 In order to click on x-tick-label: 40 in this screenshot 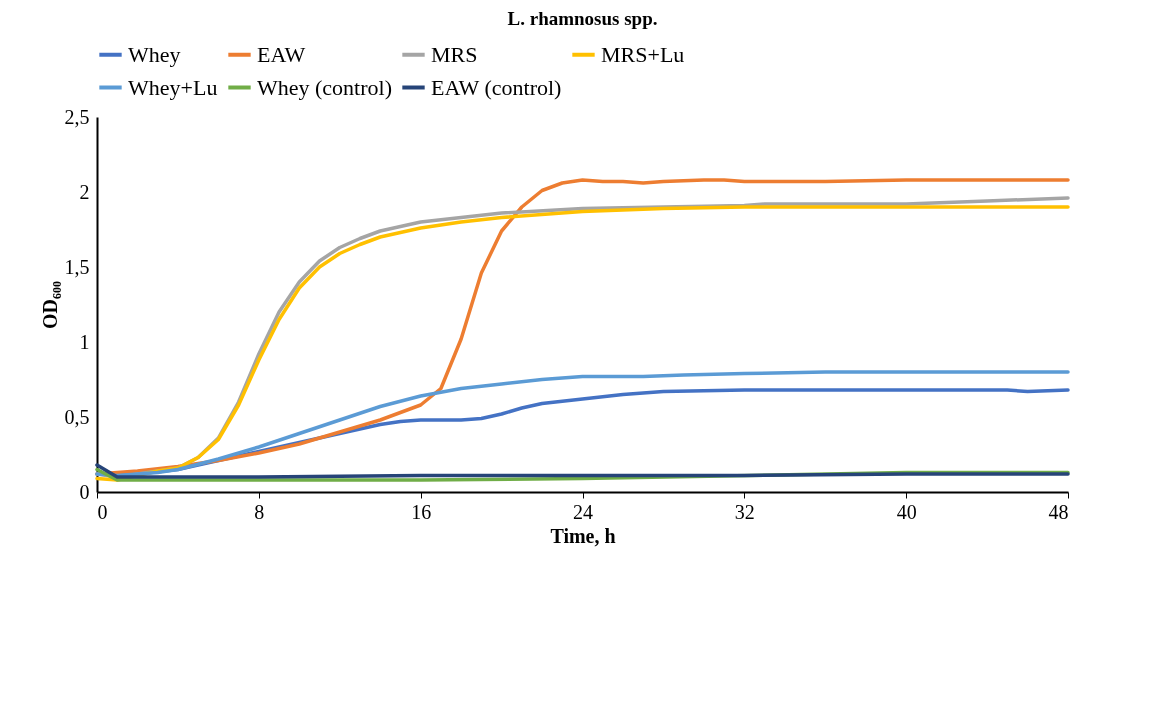, I will do `click(906, 511)`.